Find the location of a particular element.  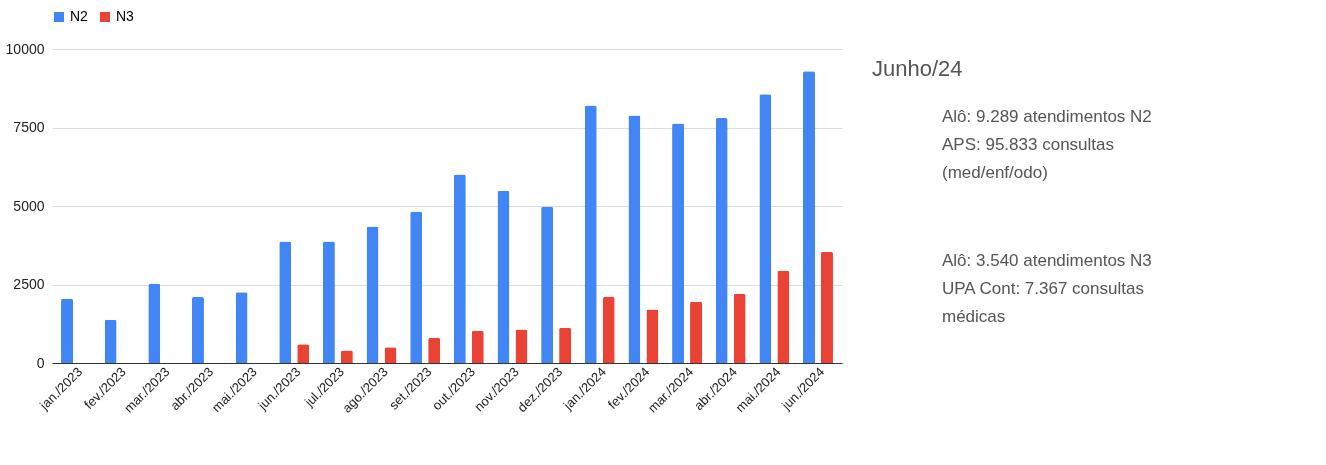

text: UPA Cont: 7.367 consultas médicas is located at coordinates (1043, 302).